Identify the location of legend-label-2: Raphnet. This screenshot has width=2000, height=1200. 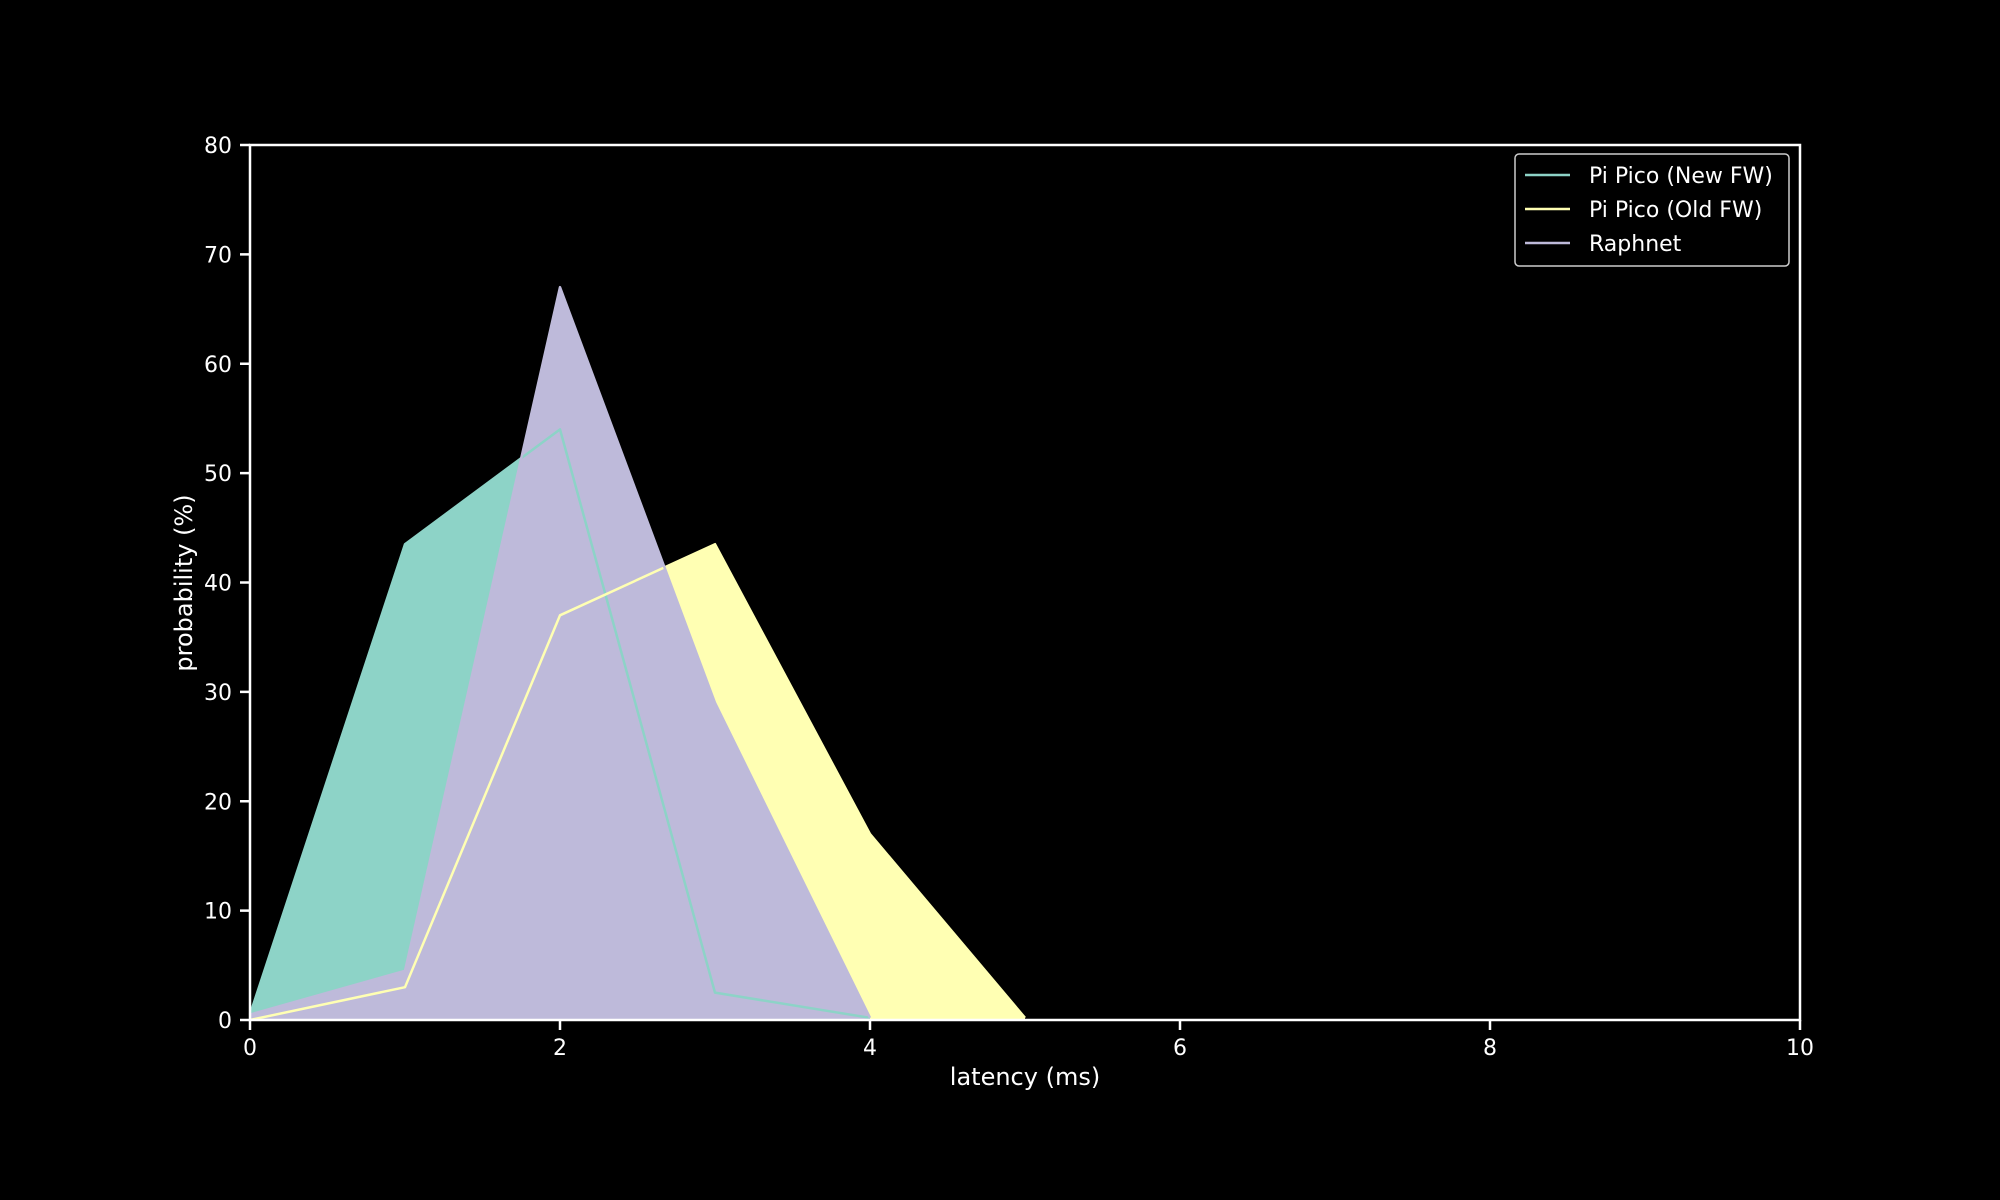
(1635, 244).